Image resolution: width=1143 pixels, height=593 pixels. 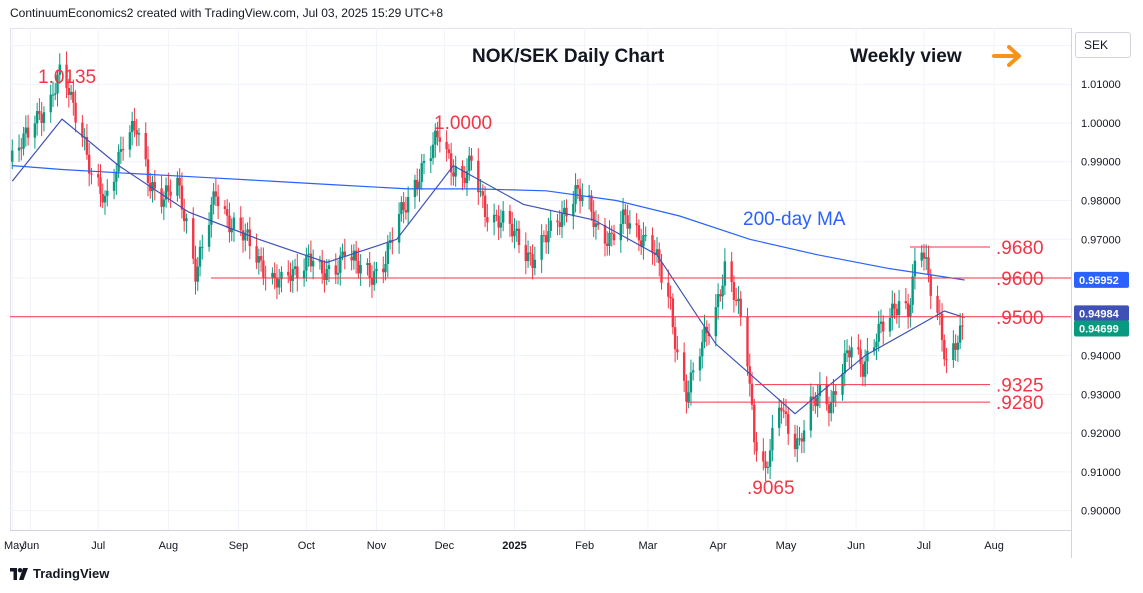 What do you see at coordinates (445, 546) in the screenshot?
I see `x-tick-label: Dec` at bounding box center [445, 546].